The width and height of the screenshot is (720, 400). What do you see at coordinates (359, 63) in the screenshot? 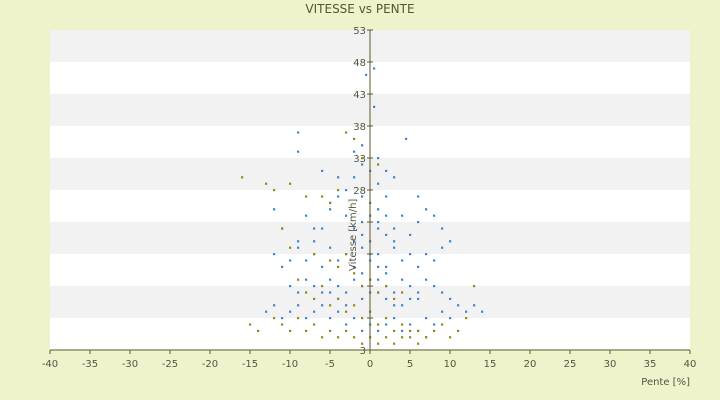
I see `y-tick-label: 48` at bounding box center [359, 63].